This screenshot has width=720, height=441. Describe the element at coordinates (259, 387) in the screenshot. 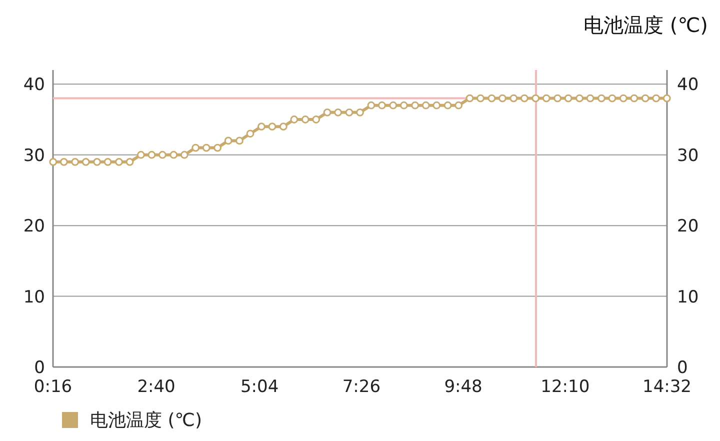

I see `x-tick-label: 5:04` at that location.